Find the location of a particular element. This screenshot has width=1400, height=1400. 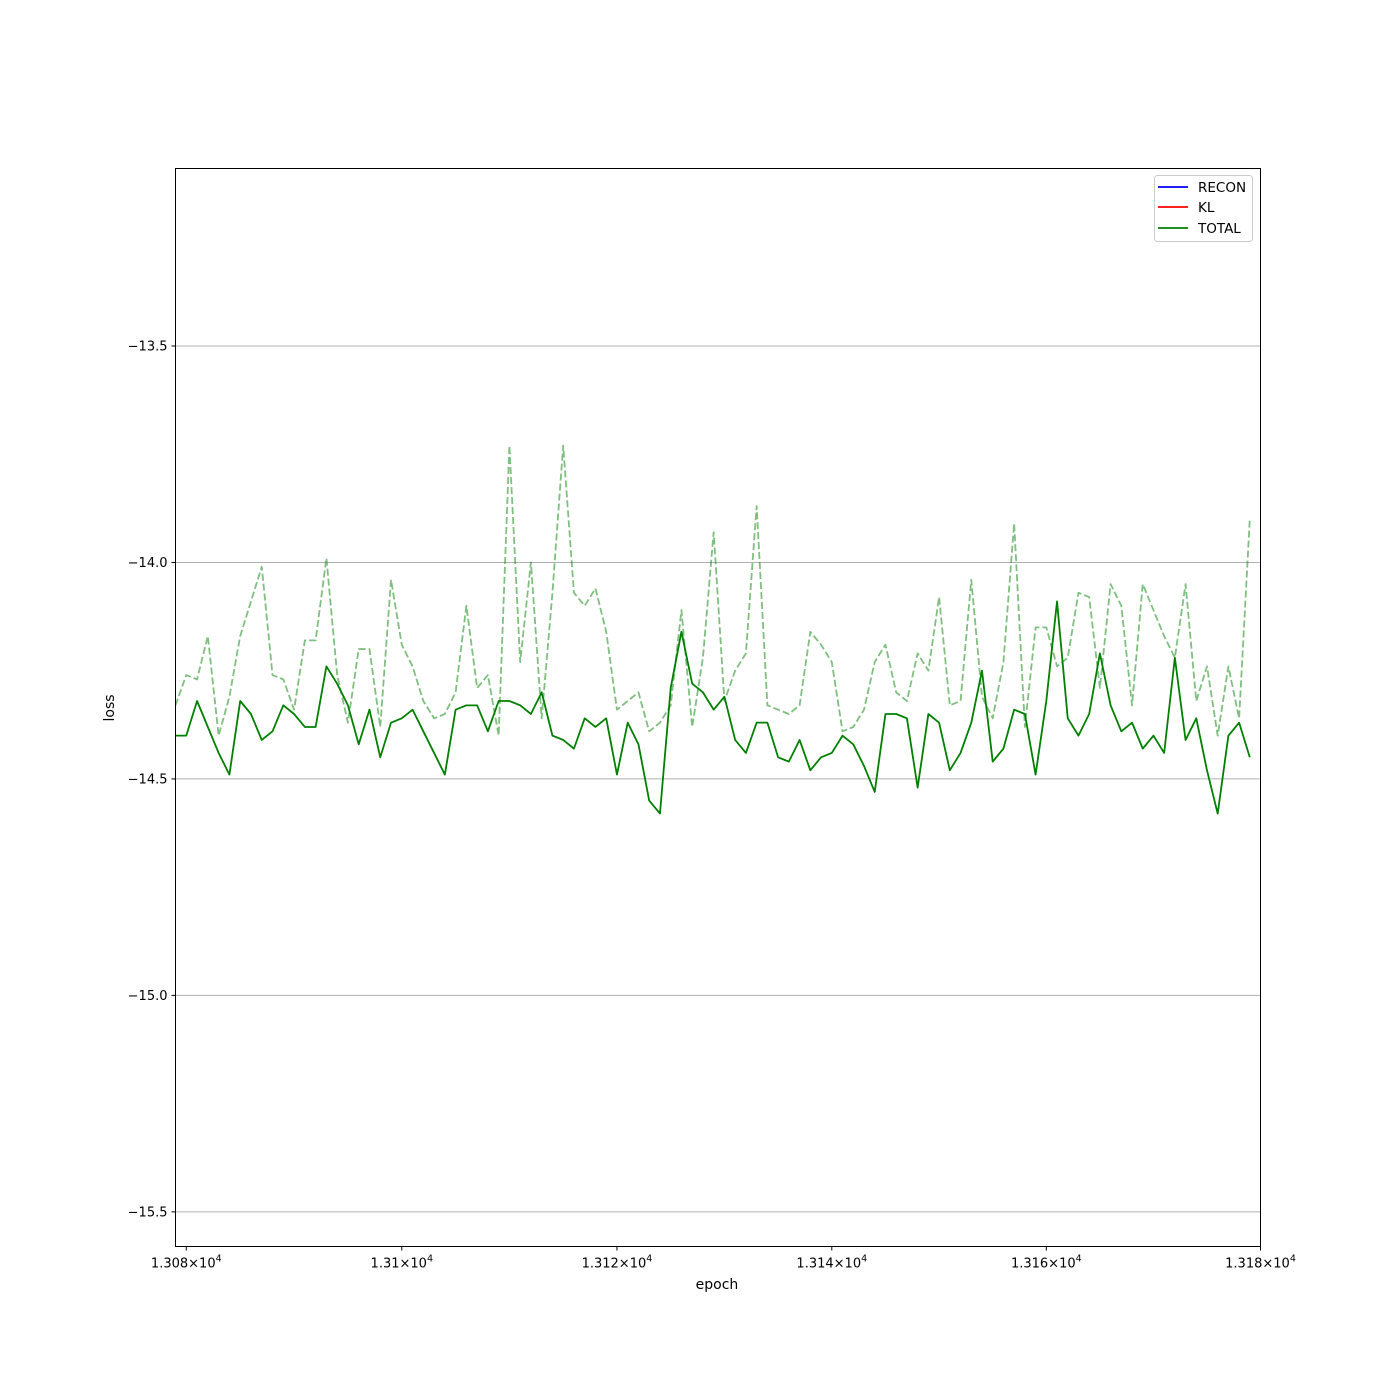

x-tick-label: 1.314×10⁴ is located at coordinates (831, 1263).